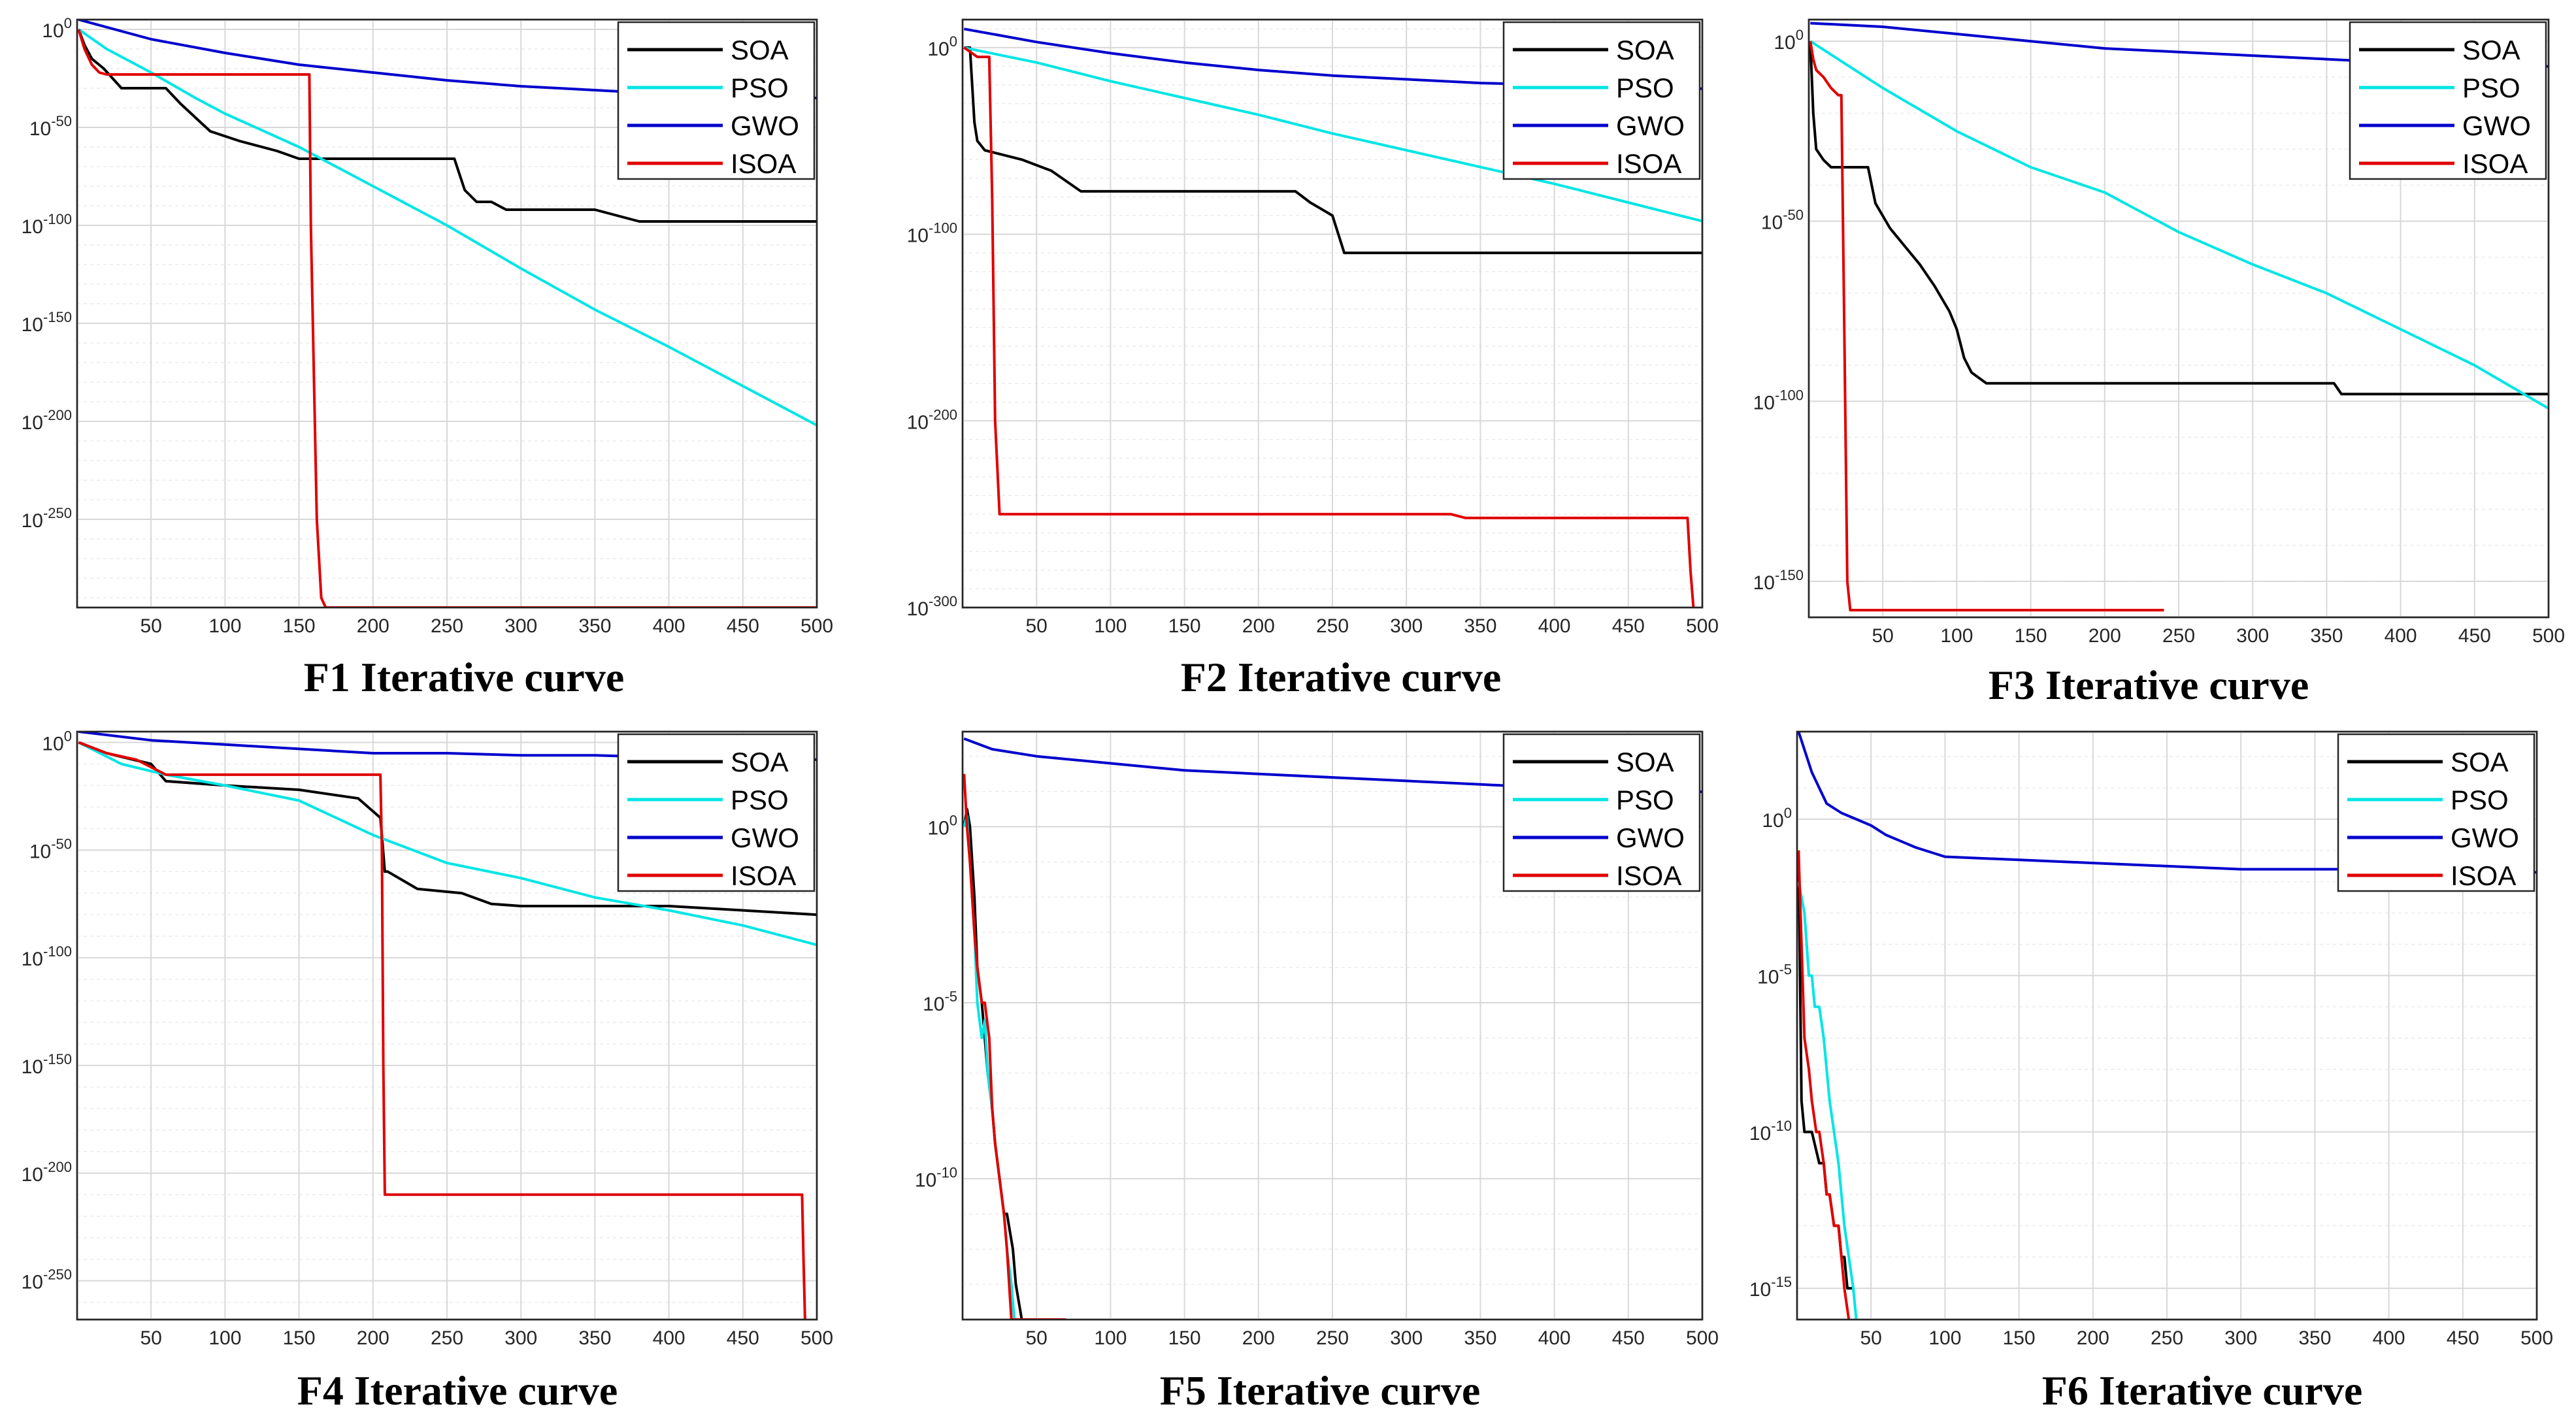 This screenshot has width=2576, height=1428. I want to click on panel-title: F4 Iterative curve, so click(457, 1390).